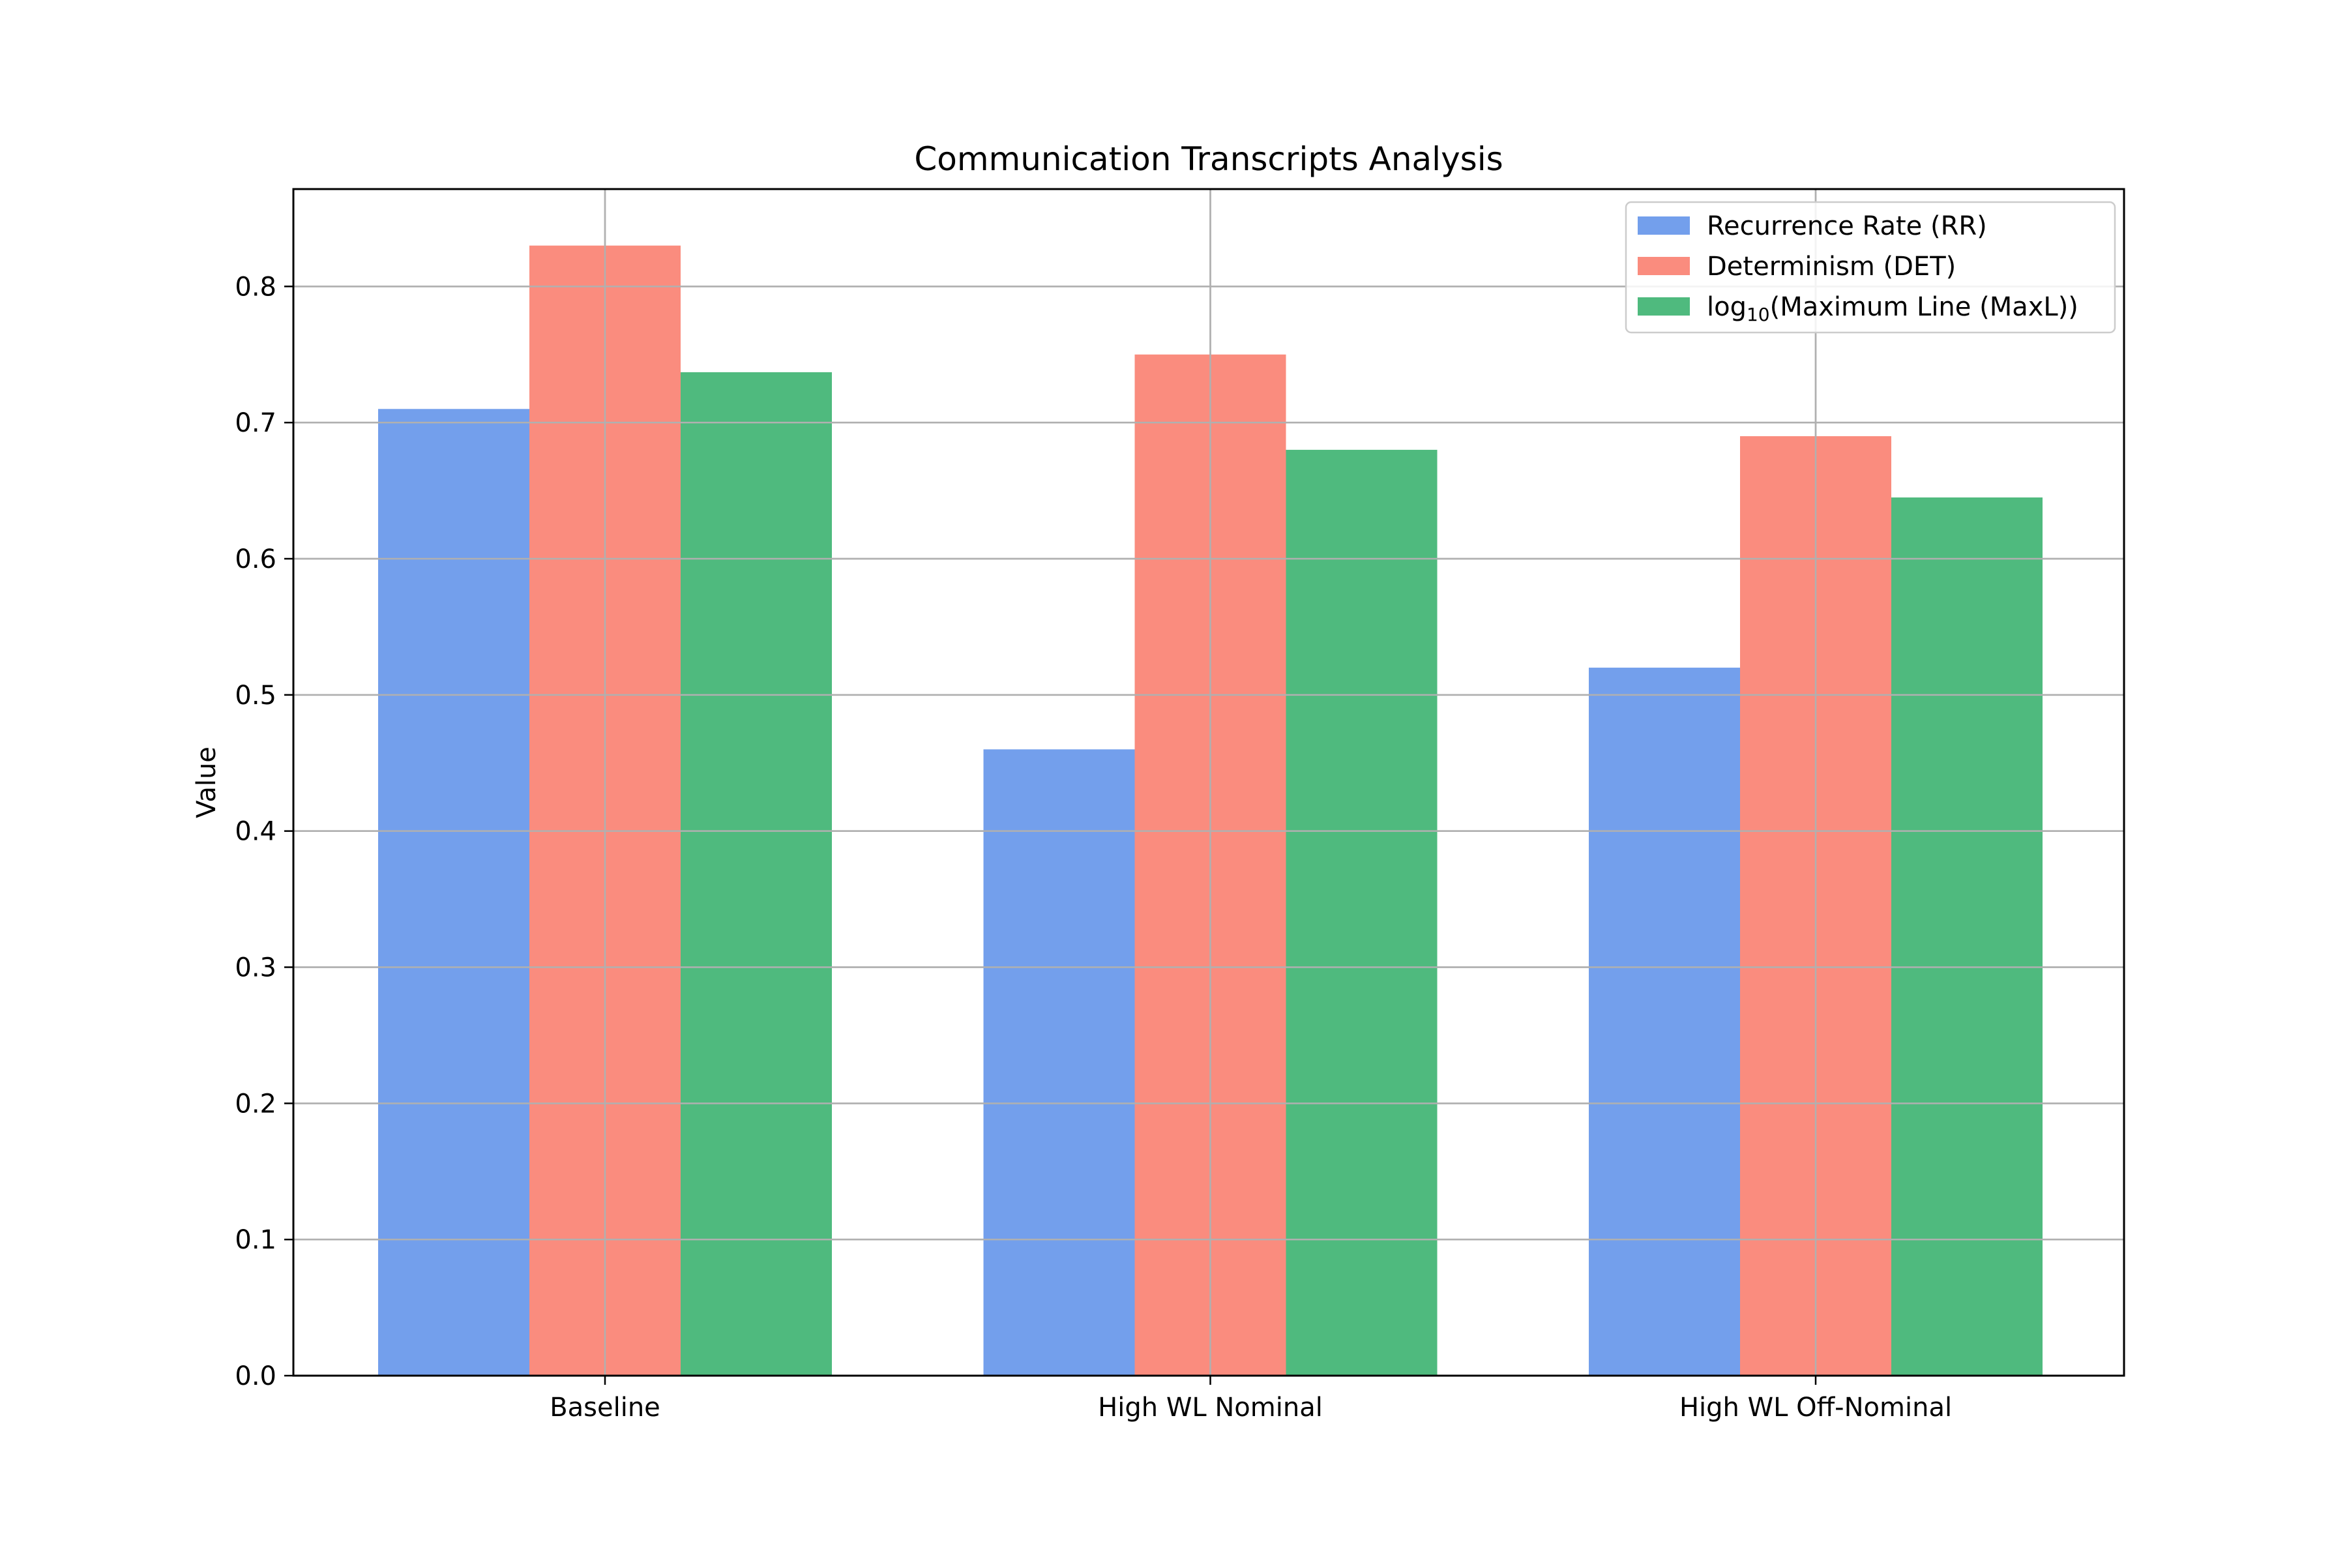 The height and width of the screenshot is (1568, 2347). What do you see at coordinates (1208, 159) in the screenshot?
I see `chart-title: Communication Transcripts Analysis` at bounding box center [1208, 159].